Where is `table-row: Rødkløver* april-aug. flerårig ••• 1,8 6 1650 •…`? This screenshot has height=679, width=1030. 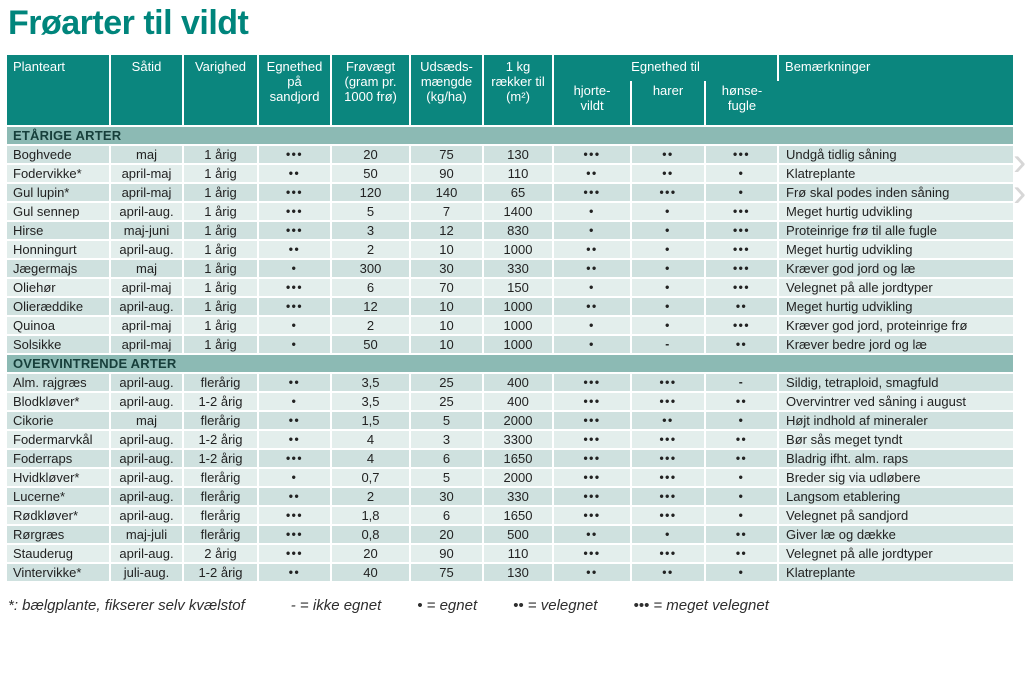 table-row: Rødkløver* april-aug. flerårig ••• 1,8 6 1650 •… is located at coordinates (510, 516).